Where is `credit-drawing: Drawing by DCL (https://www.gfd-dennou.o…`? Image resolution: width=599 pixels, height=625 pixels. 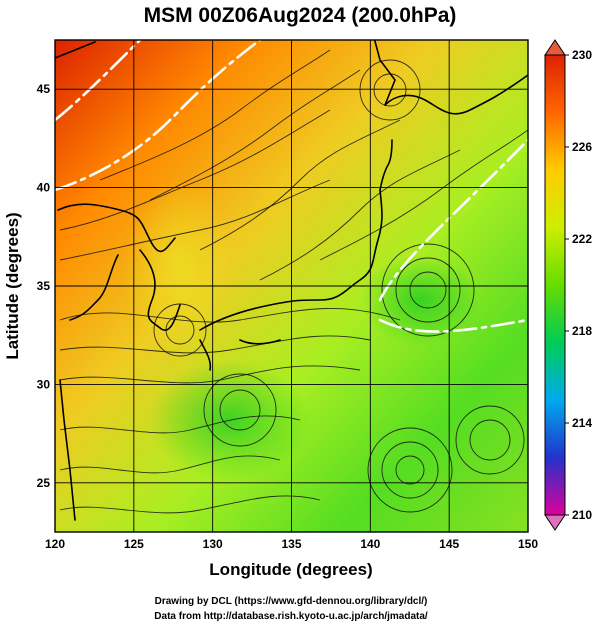
credit-drawing: Drawing by DCL (https://www.gfd-dennou.o… is located at coordinates (291, 601).